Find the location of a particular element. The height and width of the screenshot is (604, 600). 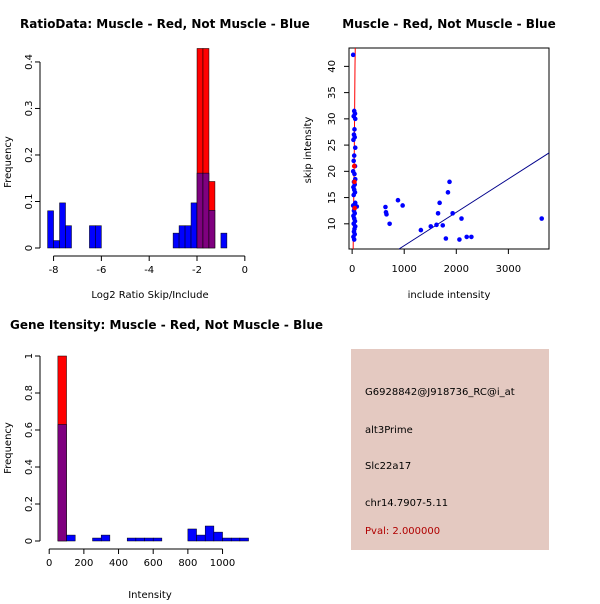

intensity-hist-x-tick-label: 1000 is located at coordinates (222, 563).